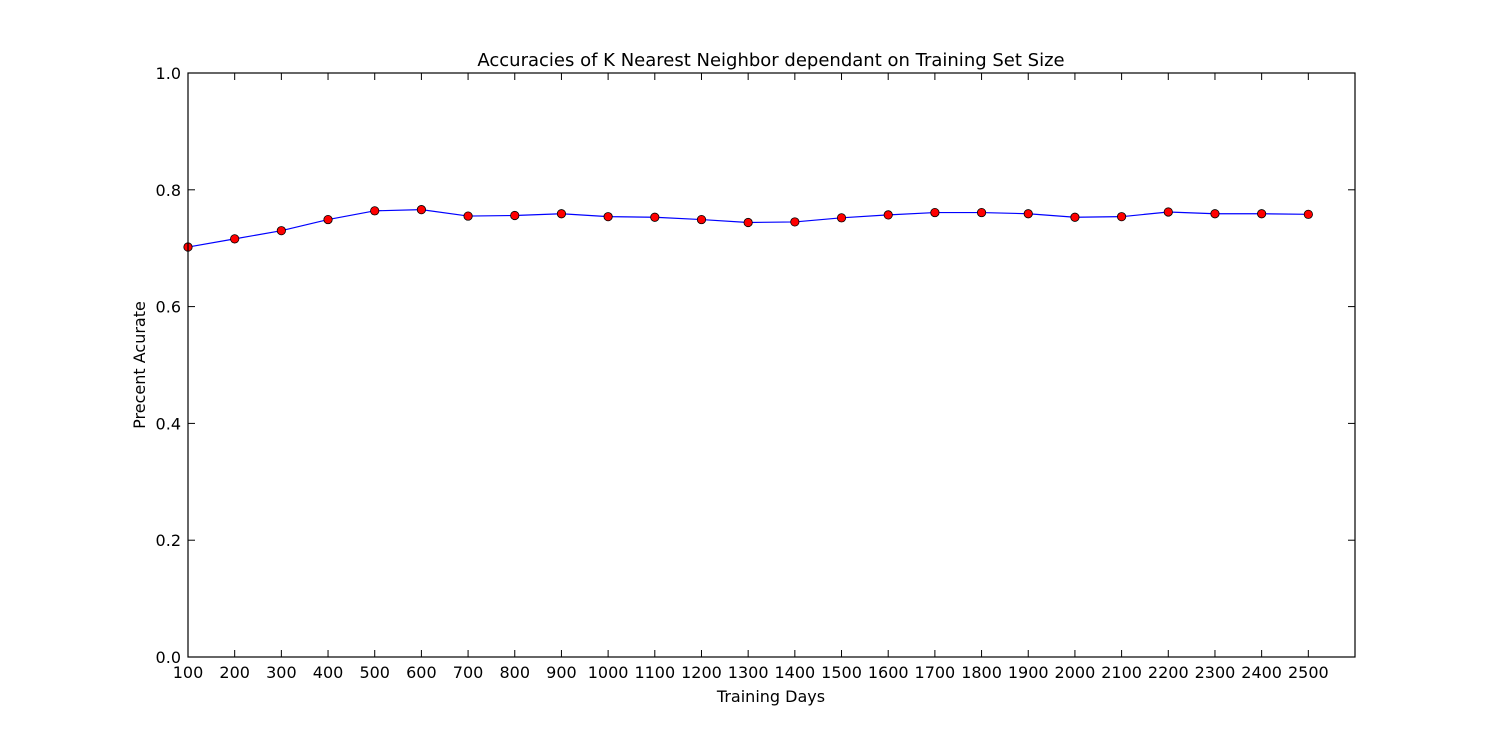 This screenshot has width=1505, height=730. Describe the element at coordinates (748, 672) in the screenshot. I see `x-tick-label: 1300` at that location.